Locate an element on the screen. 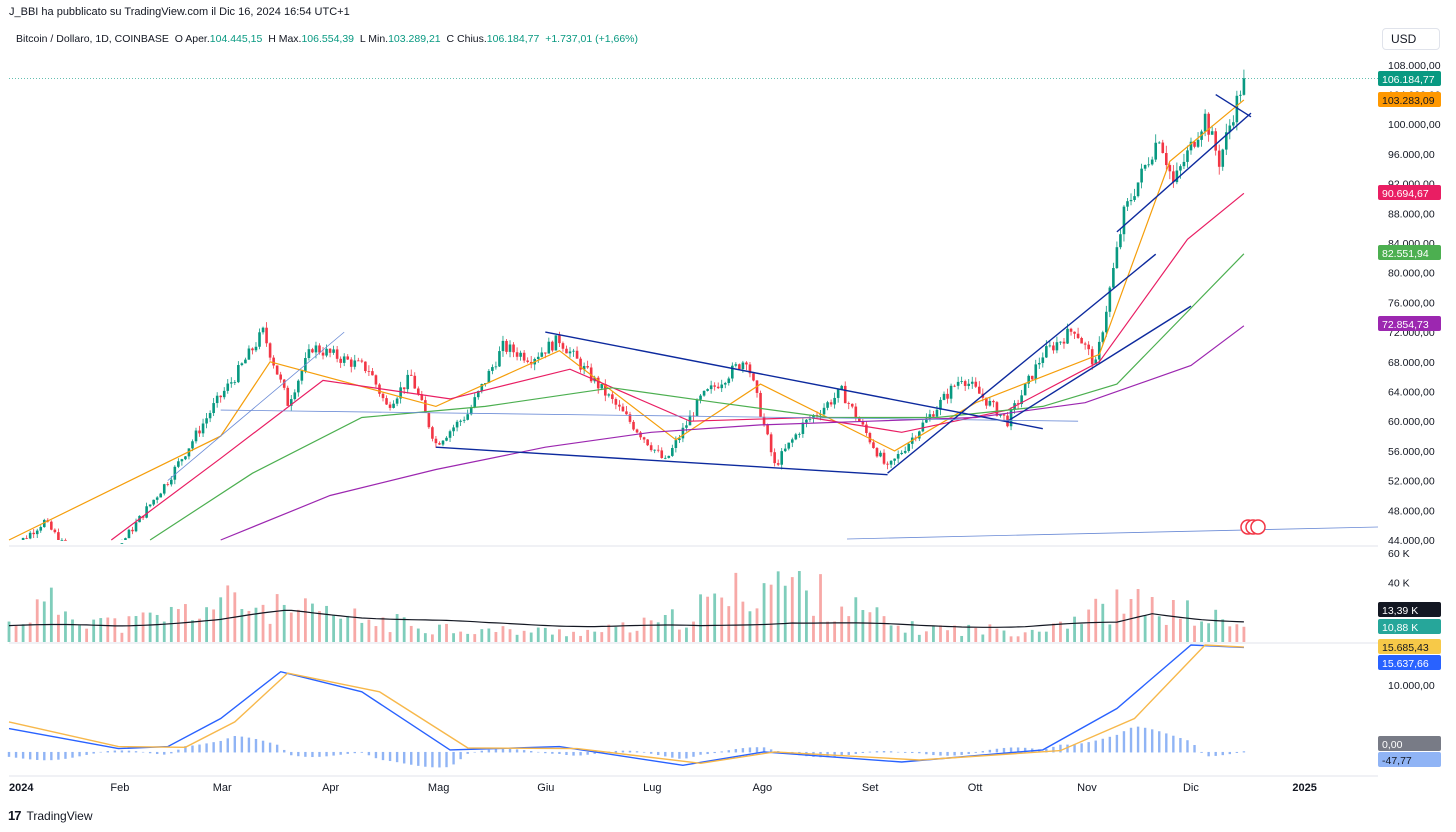  time-tick-label: Ott is located at coordinates (975, 788).